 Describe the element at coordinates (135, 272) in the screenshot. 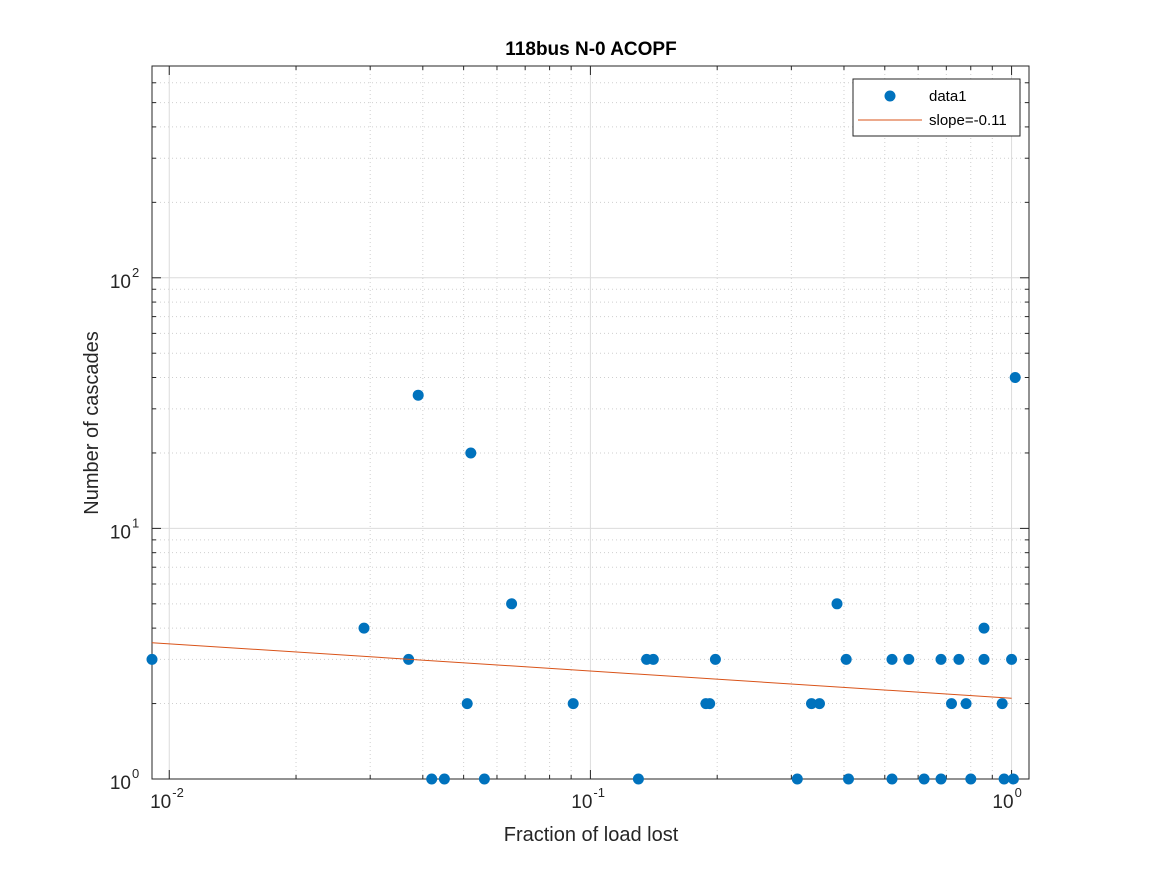

I see `y-tick-label-exp: 2` at that location.